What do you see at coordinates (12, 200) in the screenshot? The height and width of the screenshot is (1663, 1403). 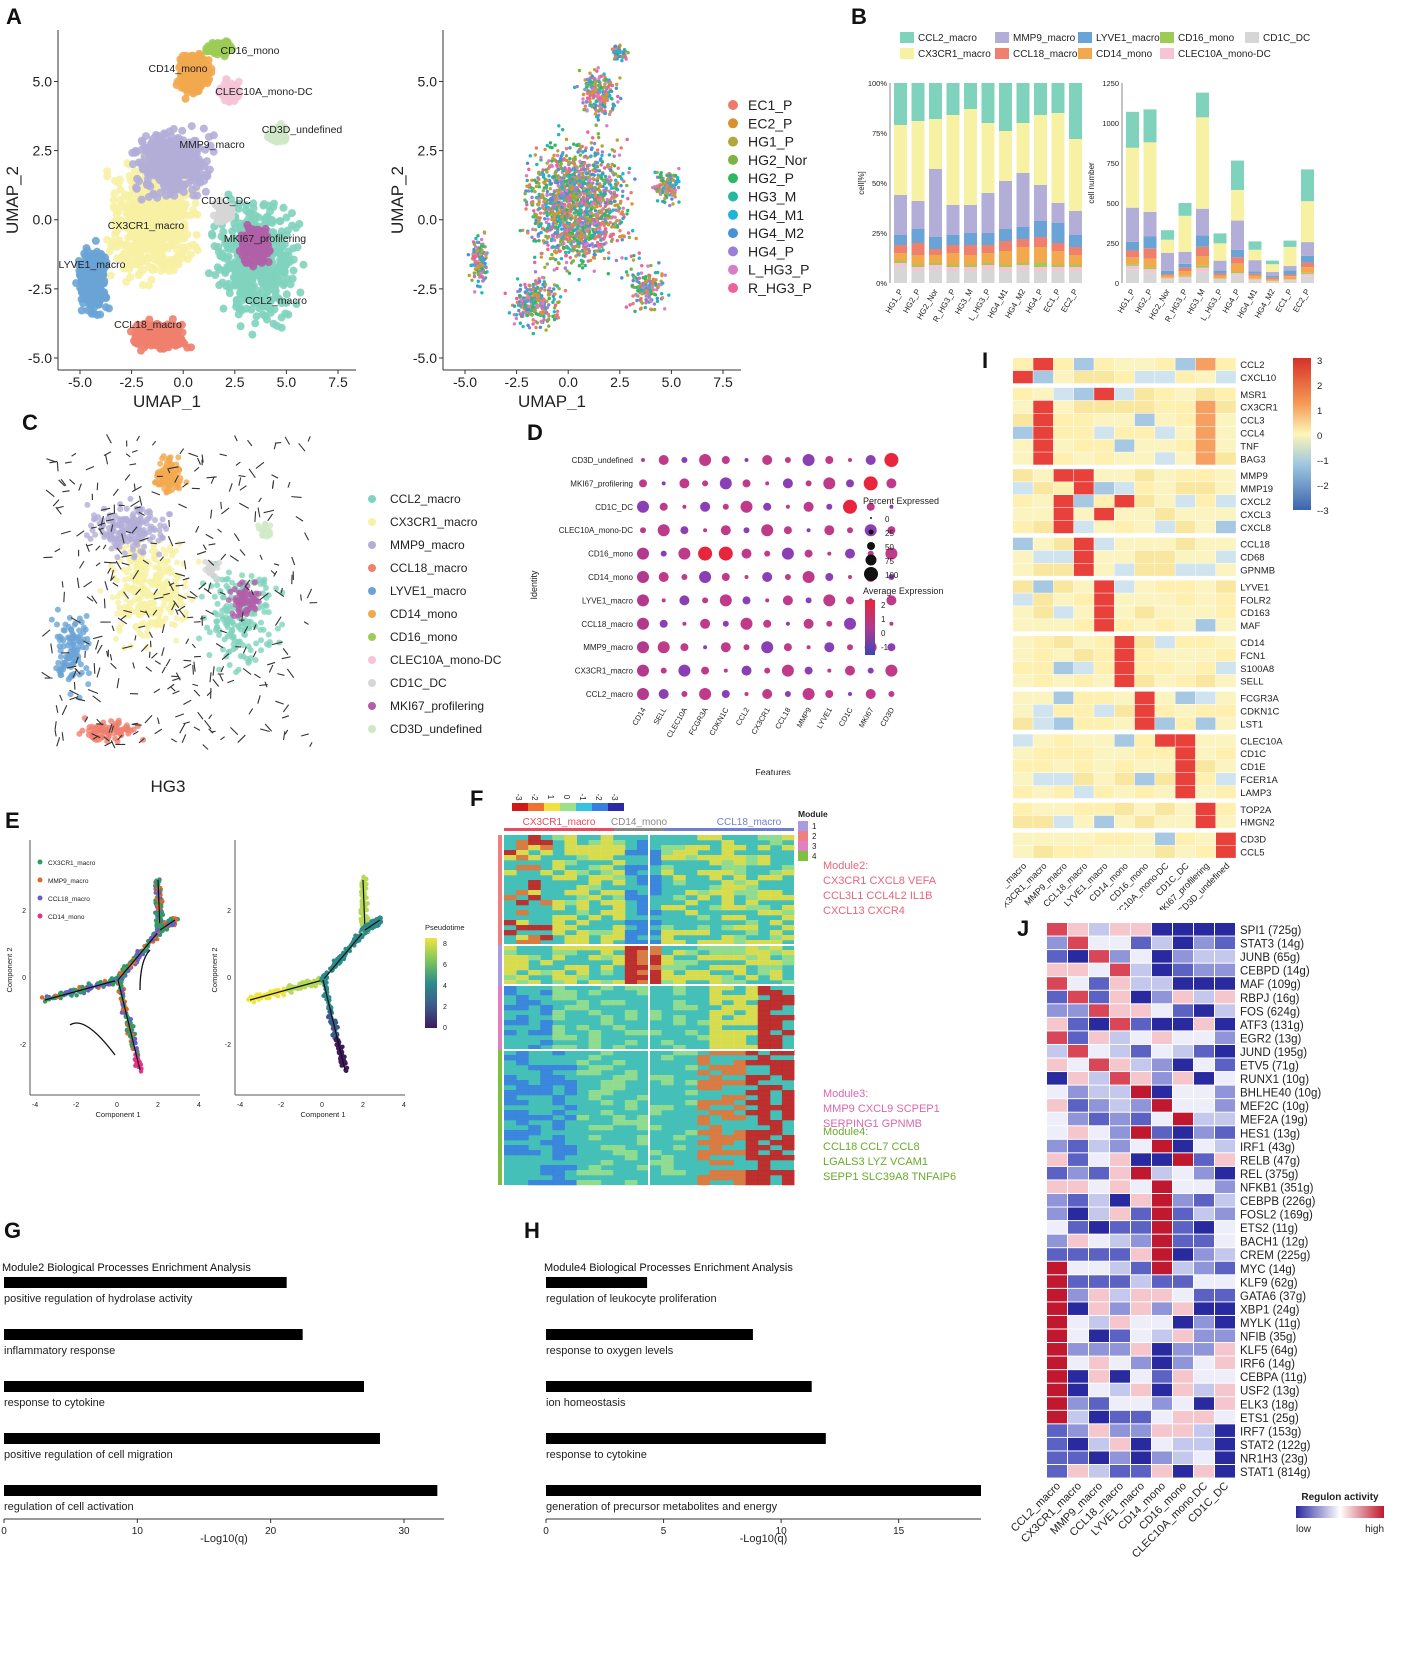 I see `y-axis-label: UMAP_2` at bounding box center [12, 200].